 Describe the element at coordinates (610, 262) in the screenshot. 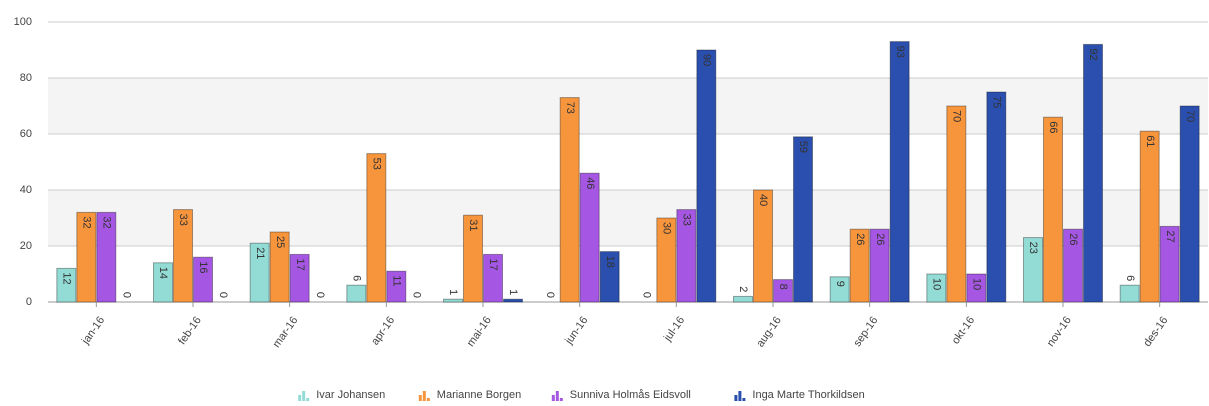

I see `data-label: 18` at that location.